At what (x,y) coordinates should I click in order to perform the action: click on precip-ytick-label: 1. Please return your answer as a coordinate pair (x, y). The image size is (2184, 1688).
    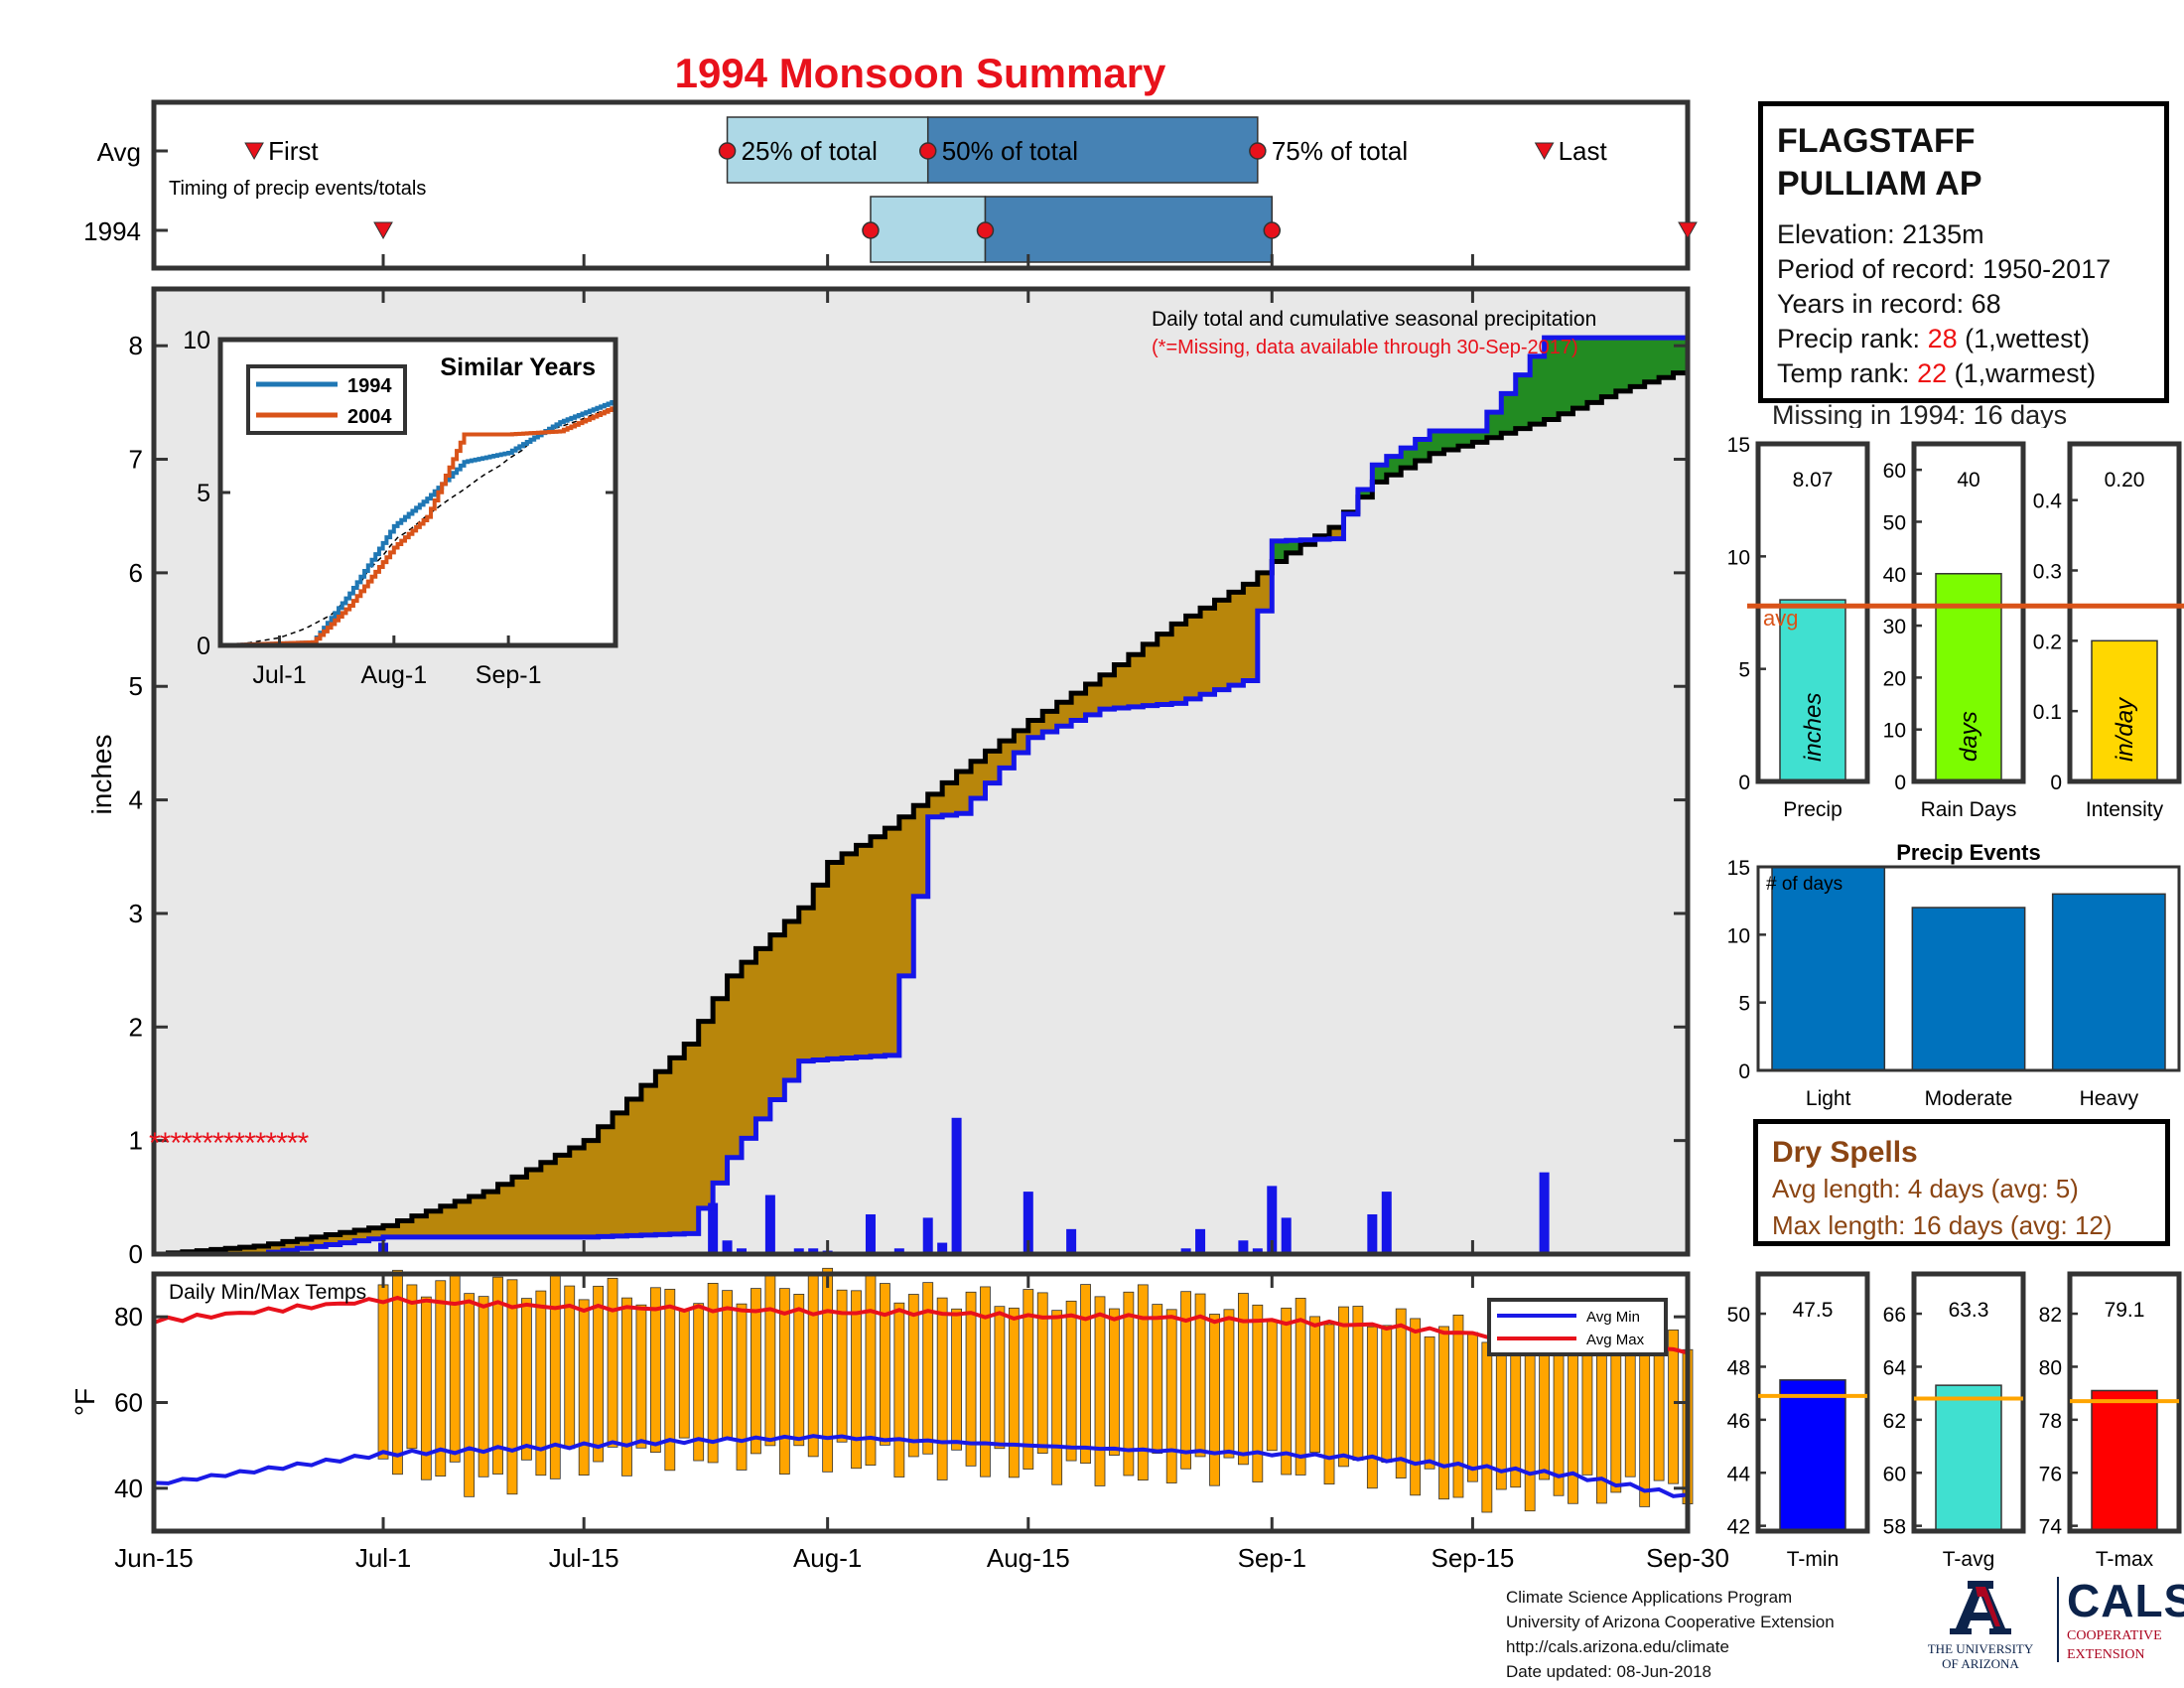
    Looking at the image, I should click on (136, 1141).